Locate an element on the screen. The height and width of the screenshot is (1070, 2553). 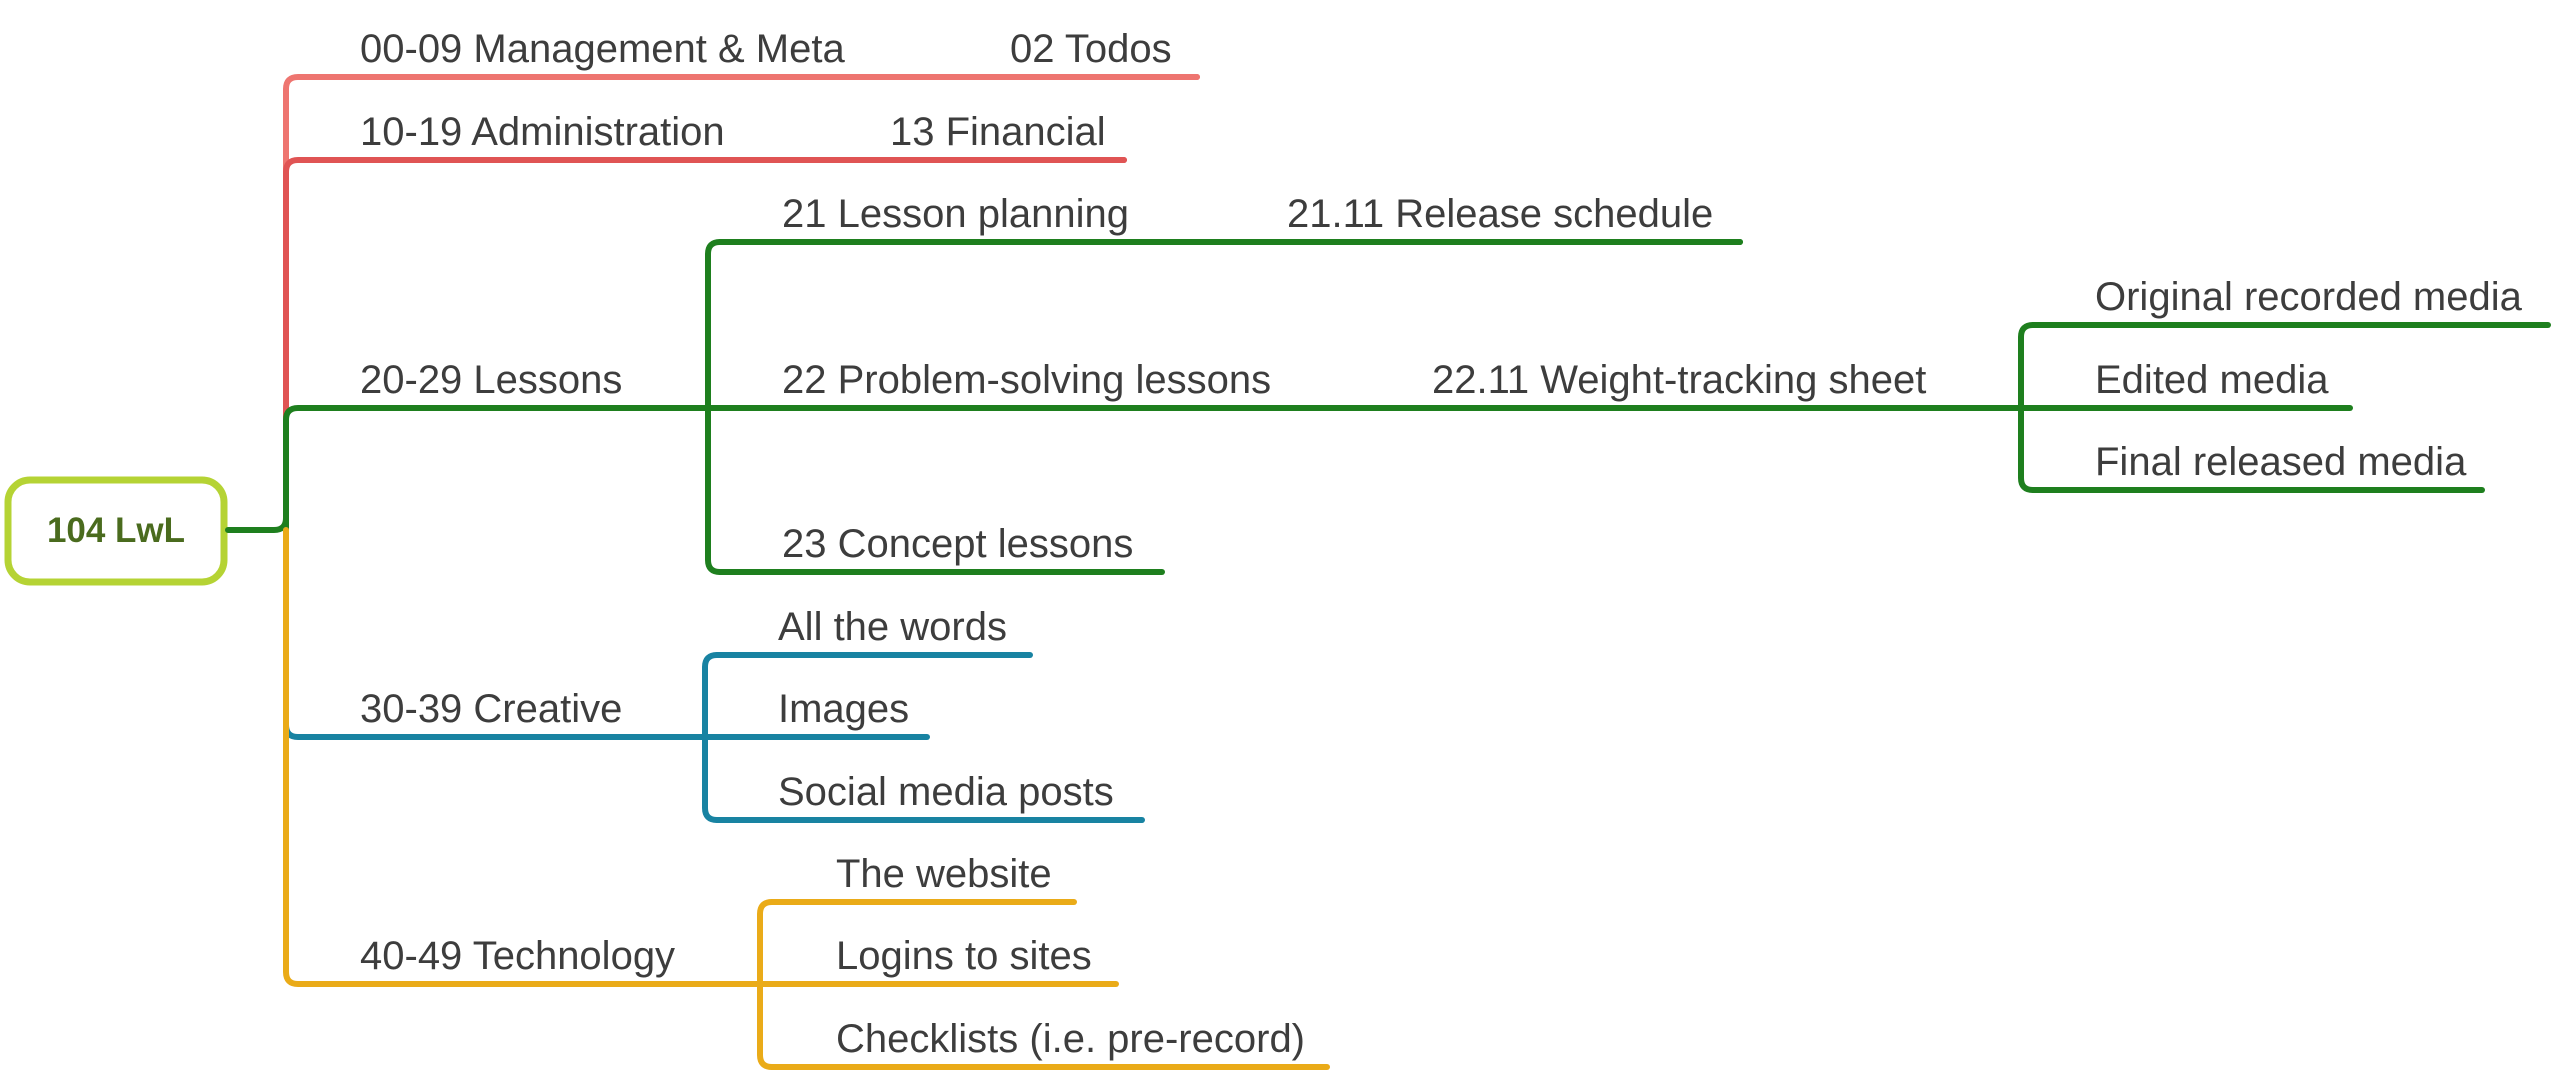
branch-label-technology: 40-49 Technology is located at coordinates (517, 956).